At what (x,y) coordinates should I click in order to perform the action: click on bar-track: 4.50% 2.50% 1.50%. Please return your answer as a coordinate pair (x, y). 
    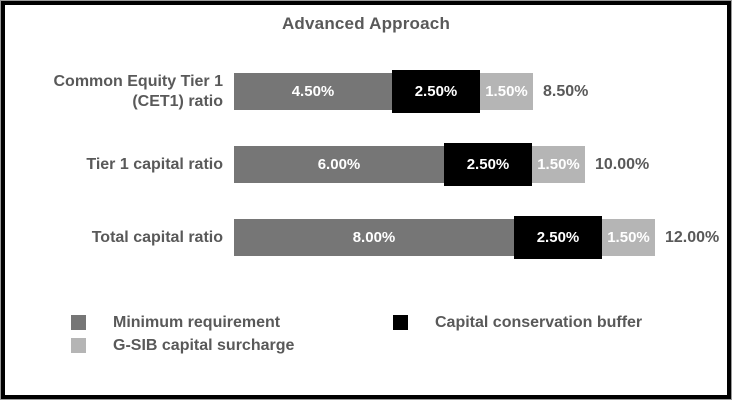
    Looking at the image, I should click on (383, 91).